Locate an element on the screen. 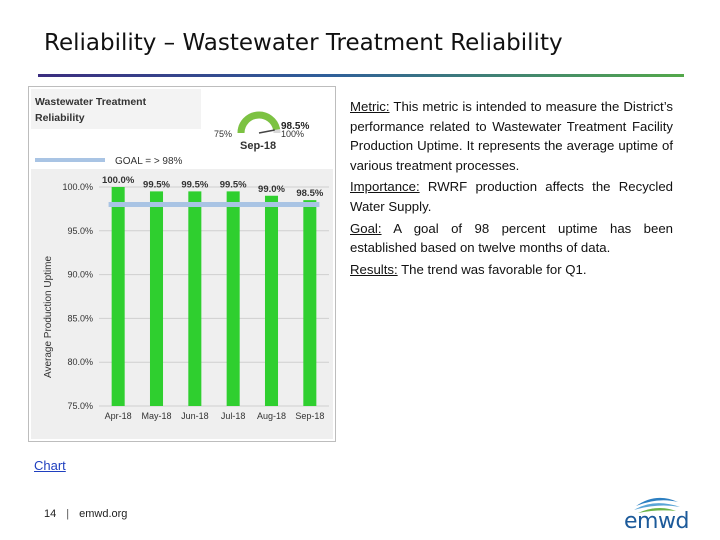 Image resolution: width=720 pixels, height=540 pixels. y-tick-label: 90.0% is located at coordinates (80, 275).